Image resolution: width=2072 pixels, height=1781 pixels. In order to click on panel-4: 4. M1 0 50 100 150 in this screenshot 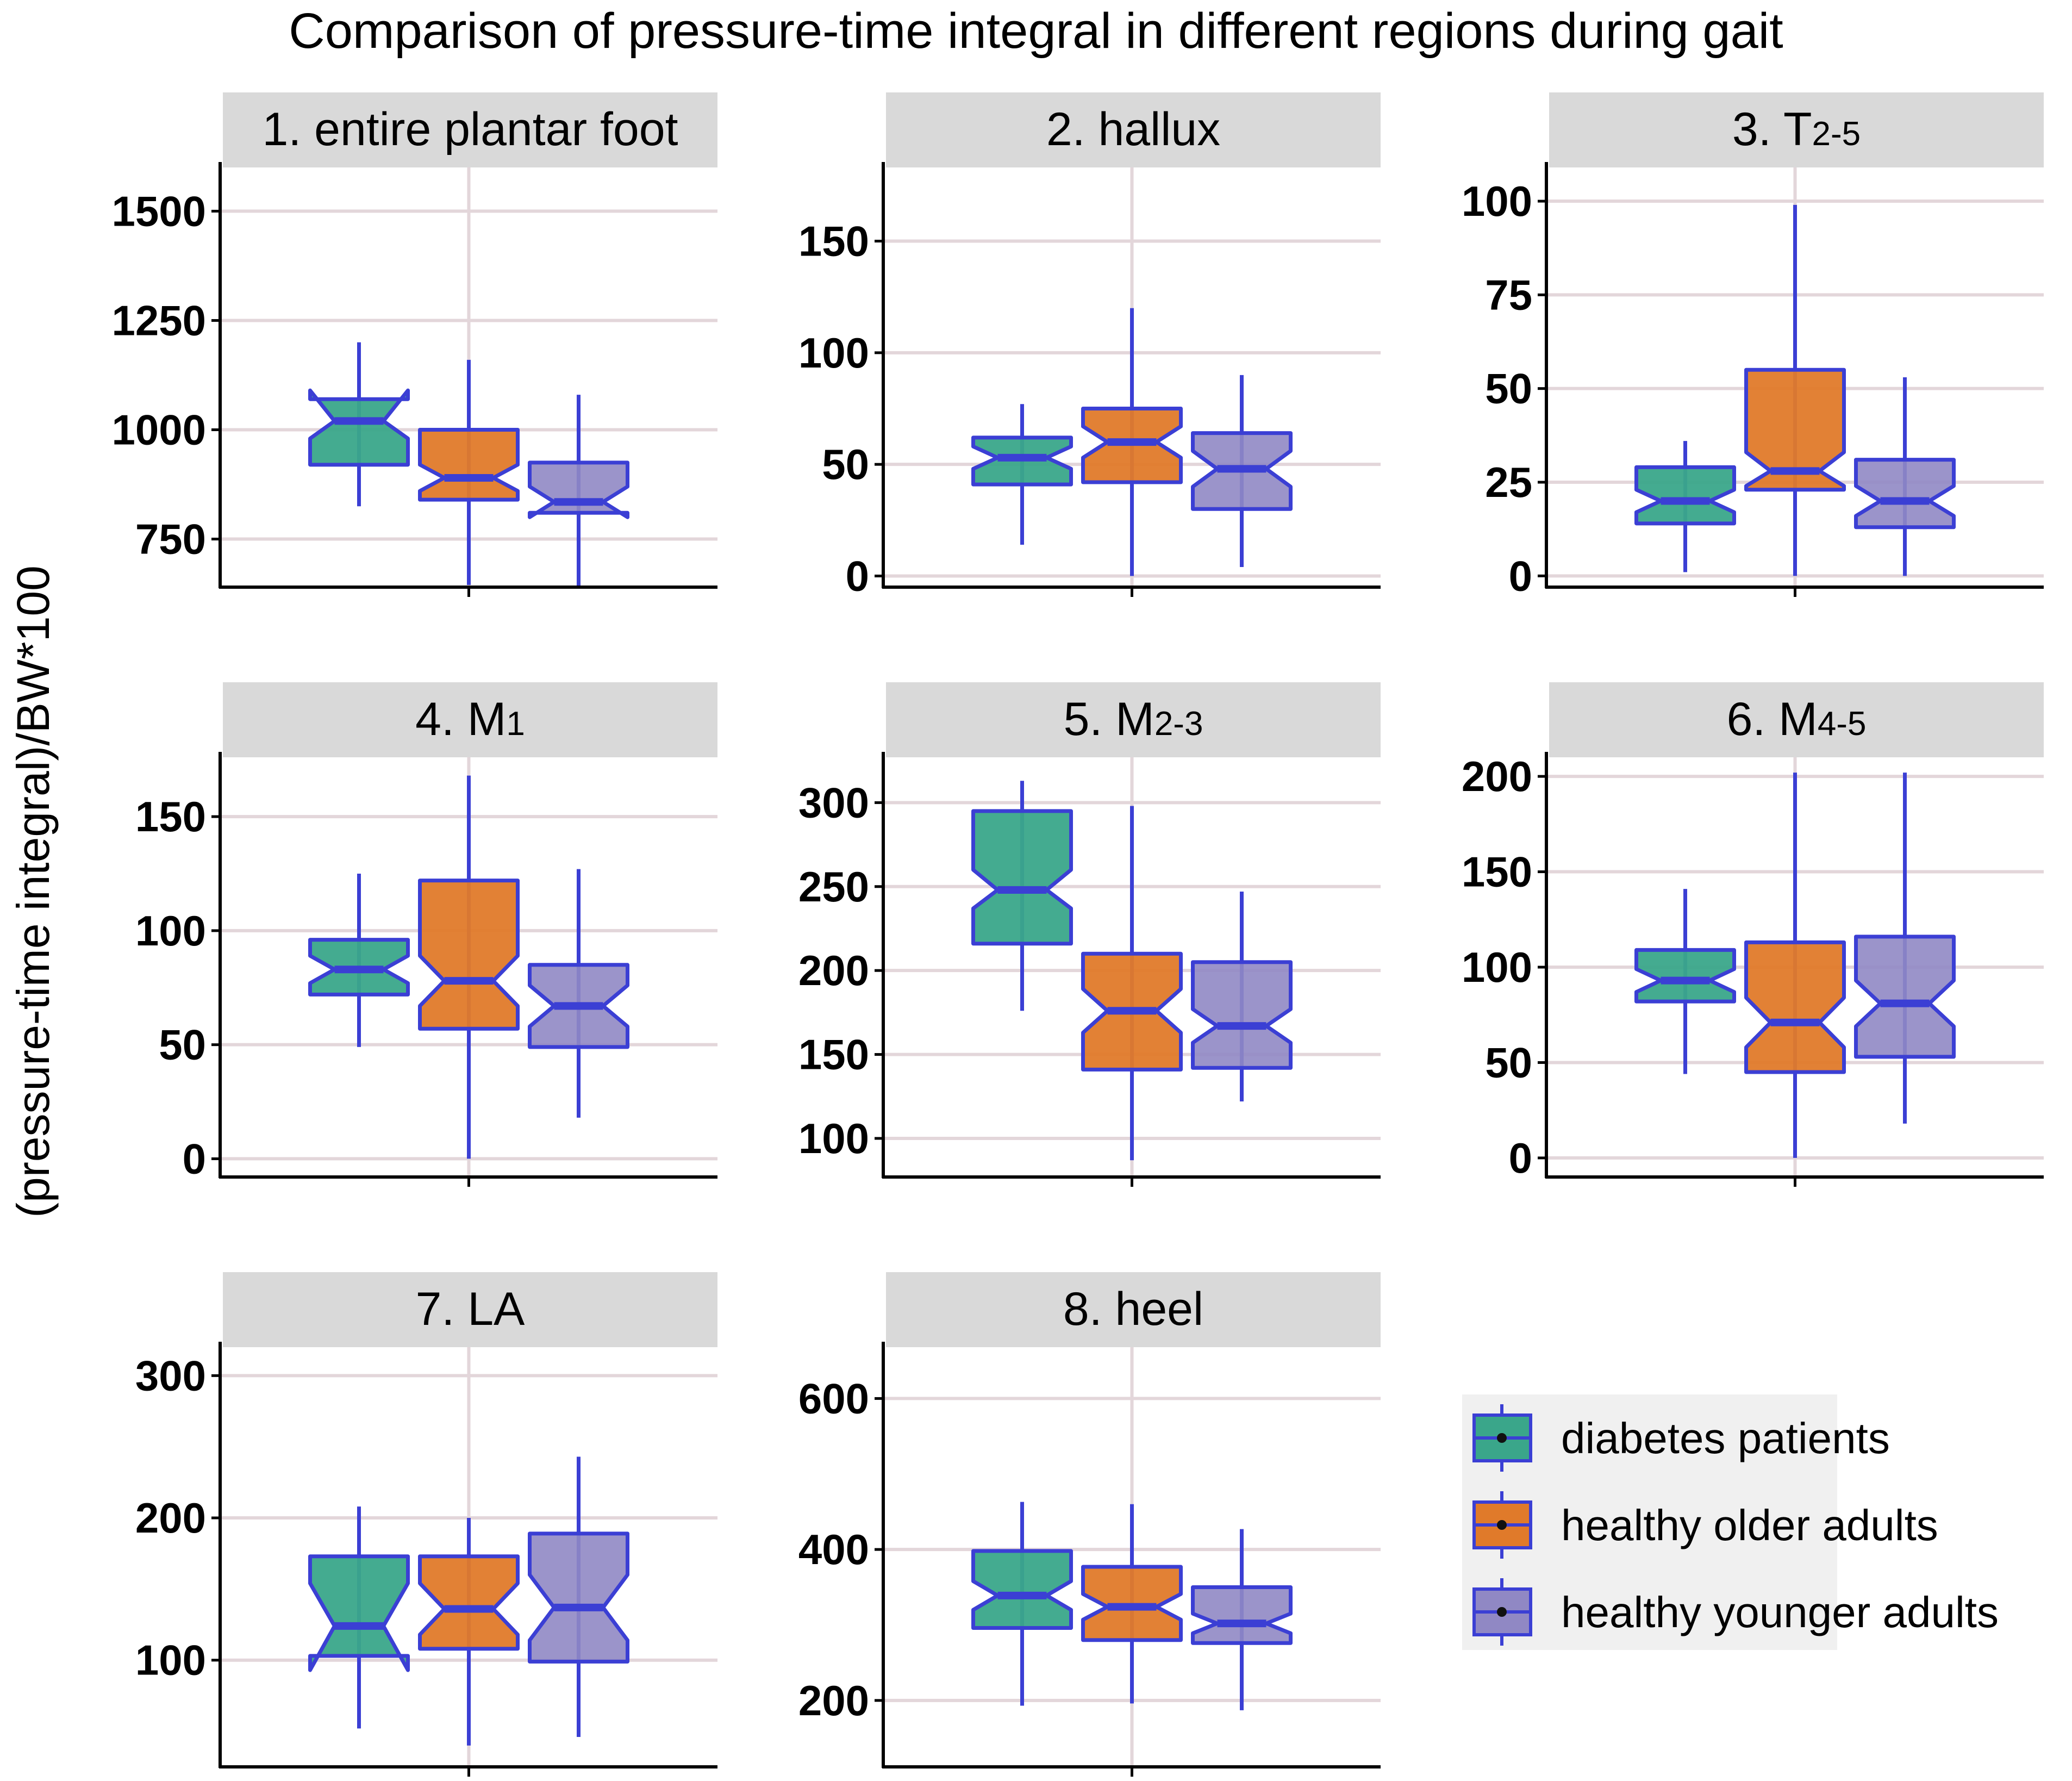, I will do `click(426, 934)`.